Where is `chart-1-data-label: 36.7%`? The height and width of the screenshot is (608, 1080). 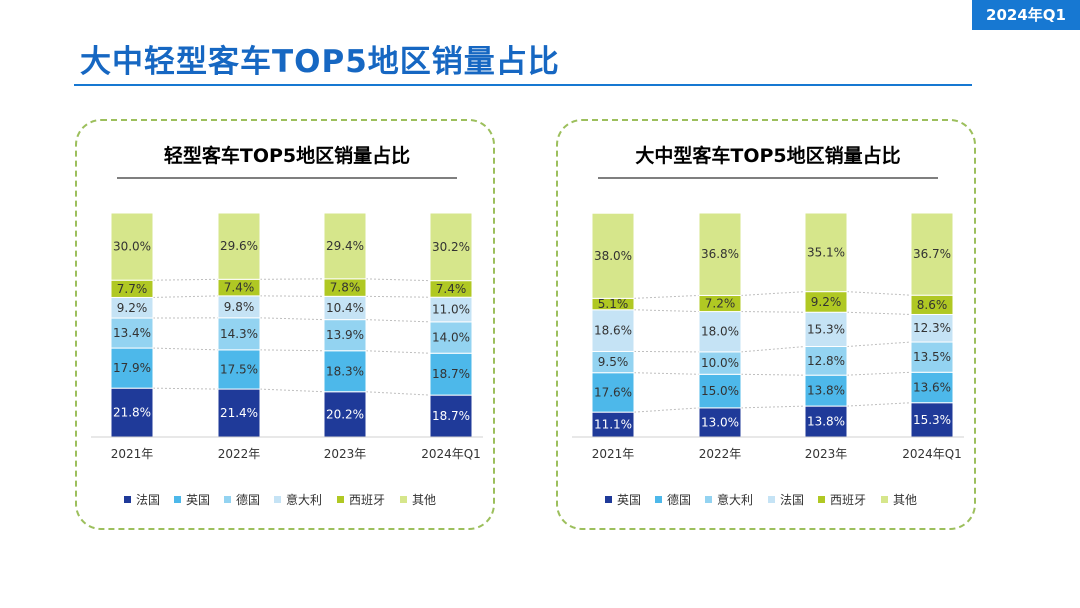 chart-1-data-label: 36.7% is located at coordinates (932, 254).